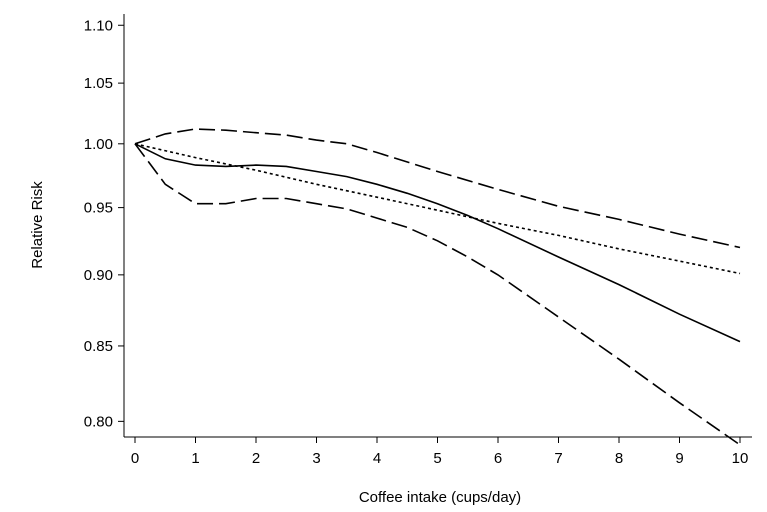 This screenshot has width=767, height=512. What do you see at coordinates (98, 421) in the screenshot?
I see `y-tick-label: 0.80` at bounding box center [98, 421].